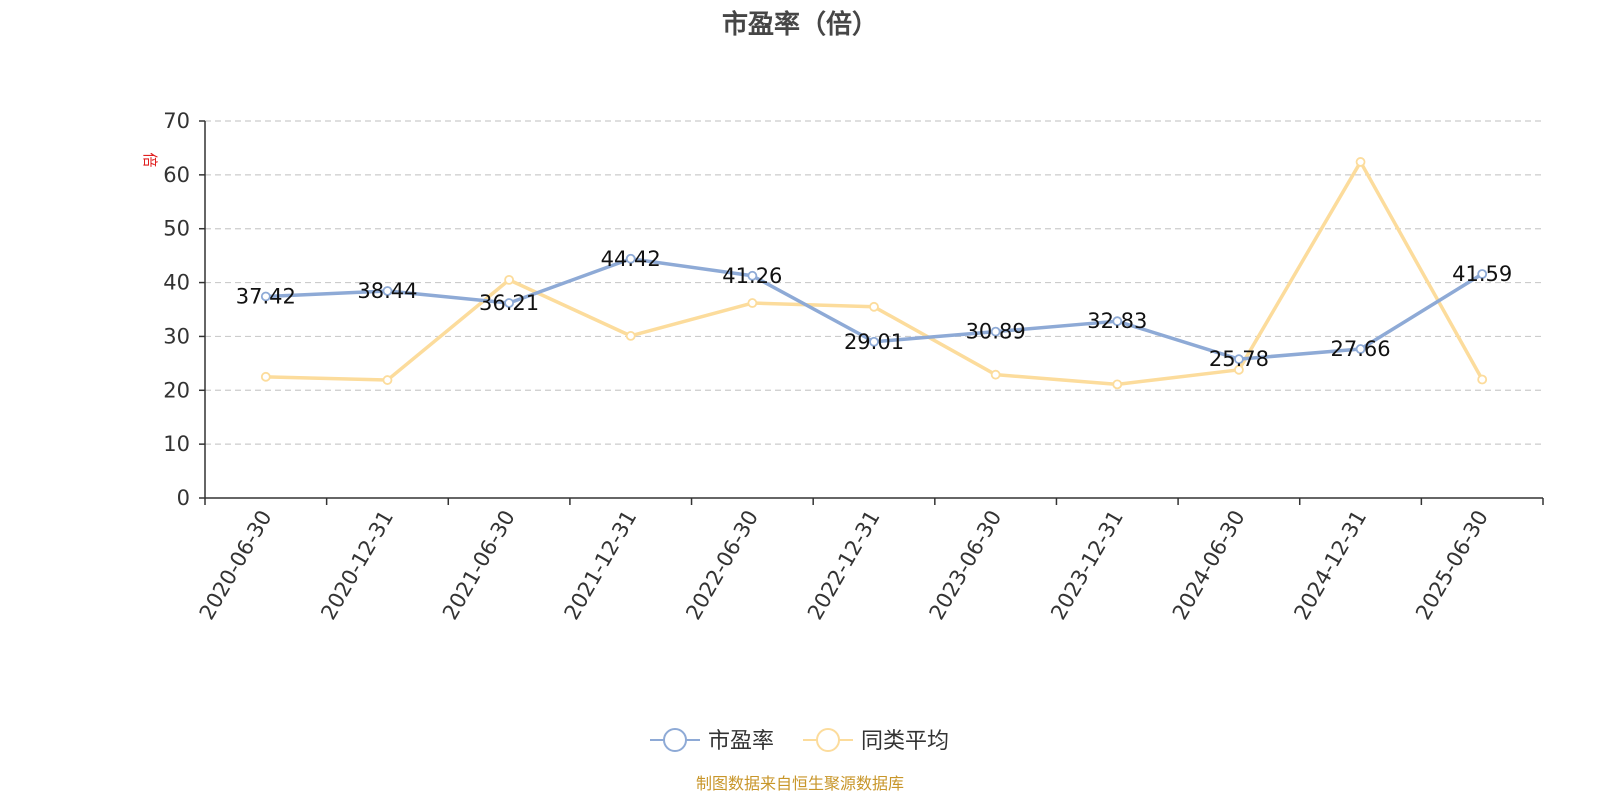 This screenshot has height=800, width=1600. What do you see at coordinates (176, 283) in the screenshot?
I see `y-tick-label: 40` at bounding box center [176, 283].